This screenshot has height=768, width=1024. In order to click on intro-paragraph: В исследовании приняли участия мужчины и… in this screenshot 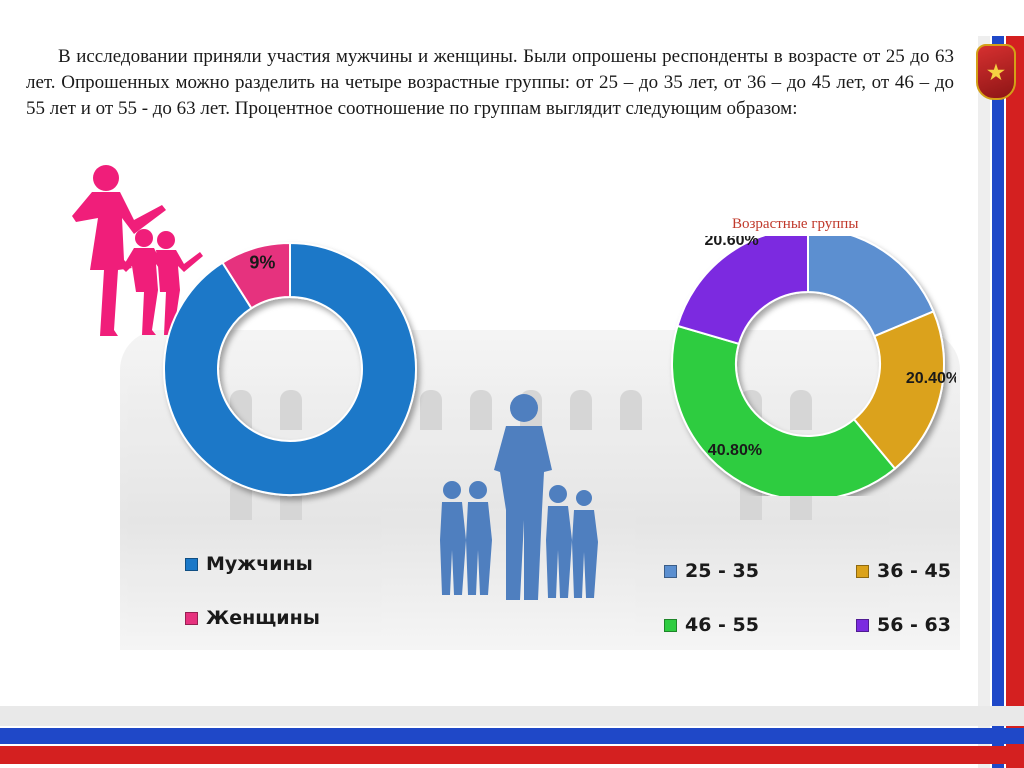, I will do `click(490, 82)`.